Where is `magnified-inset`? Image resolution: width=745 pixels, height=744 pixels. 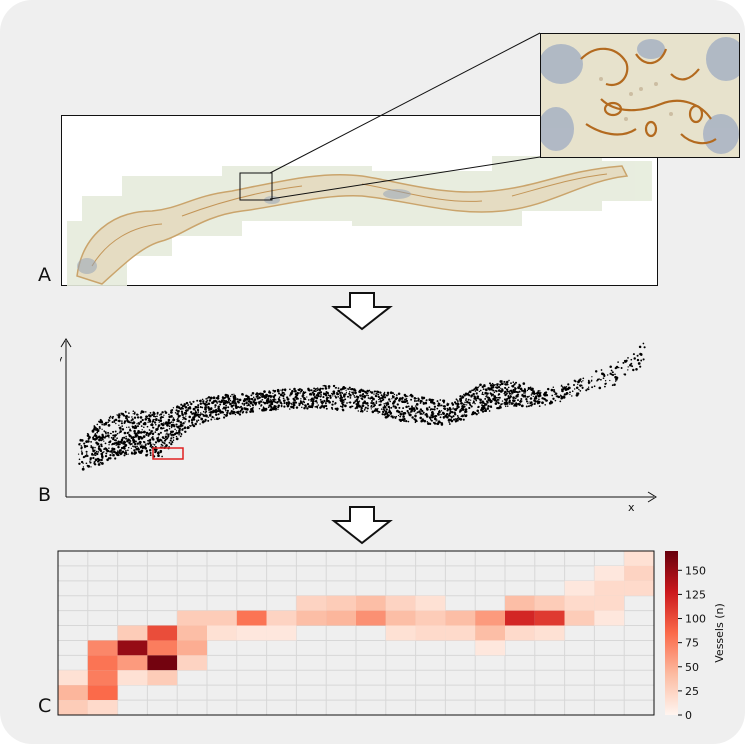 magnified-inset is located at coordinates (640, 95).